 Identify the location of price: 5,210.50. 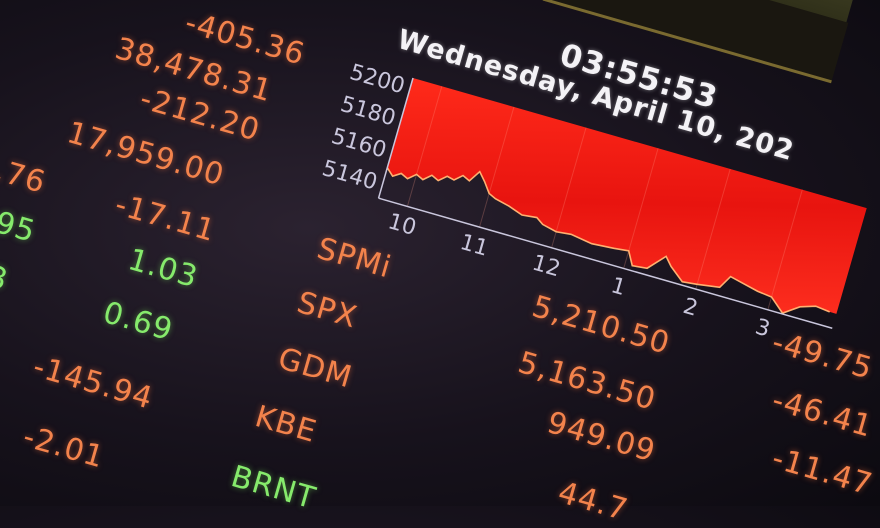
(601, 325).